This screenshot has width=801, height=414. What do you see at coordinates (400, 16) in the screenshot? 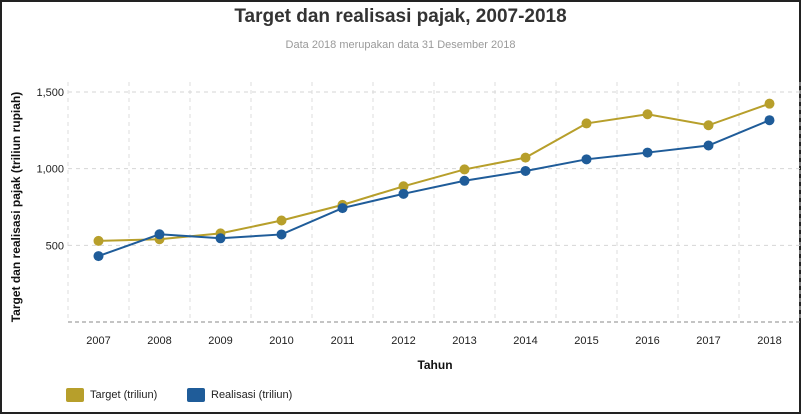
I see `chart-title: Target dan realisasi pajak, 2007-2018` at bounding box center [400, 16].